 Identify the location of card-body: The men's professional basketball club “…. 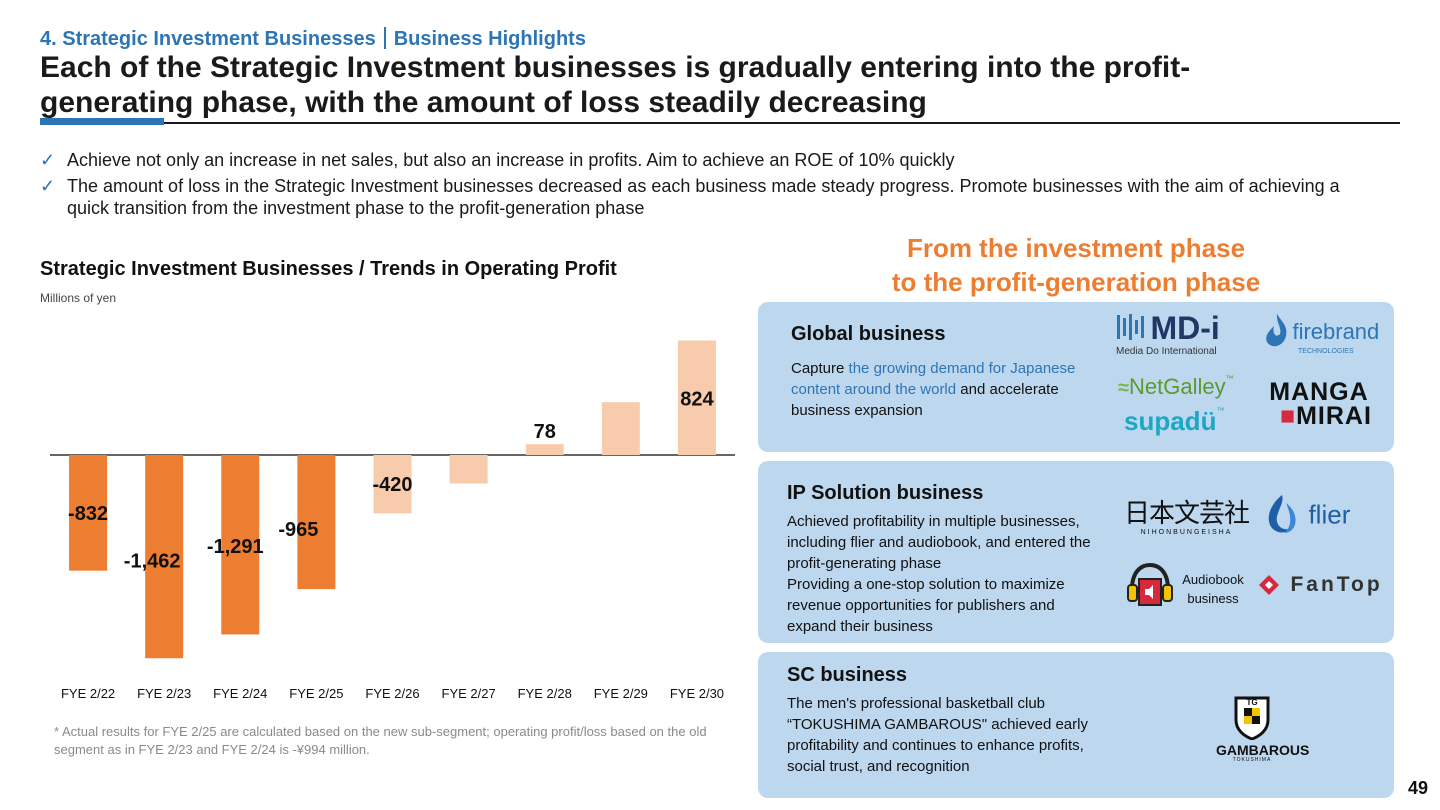
(937, 735).